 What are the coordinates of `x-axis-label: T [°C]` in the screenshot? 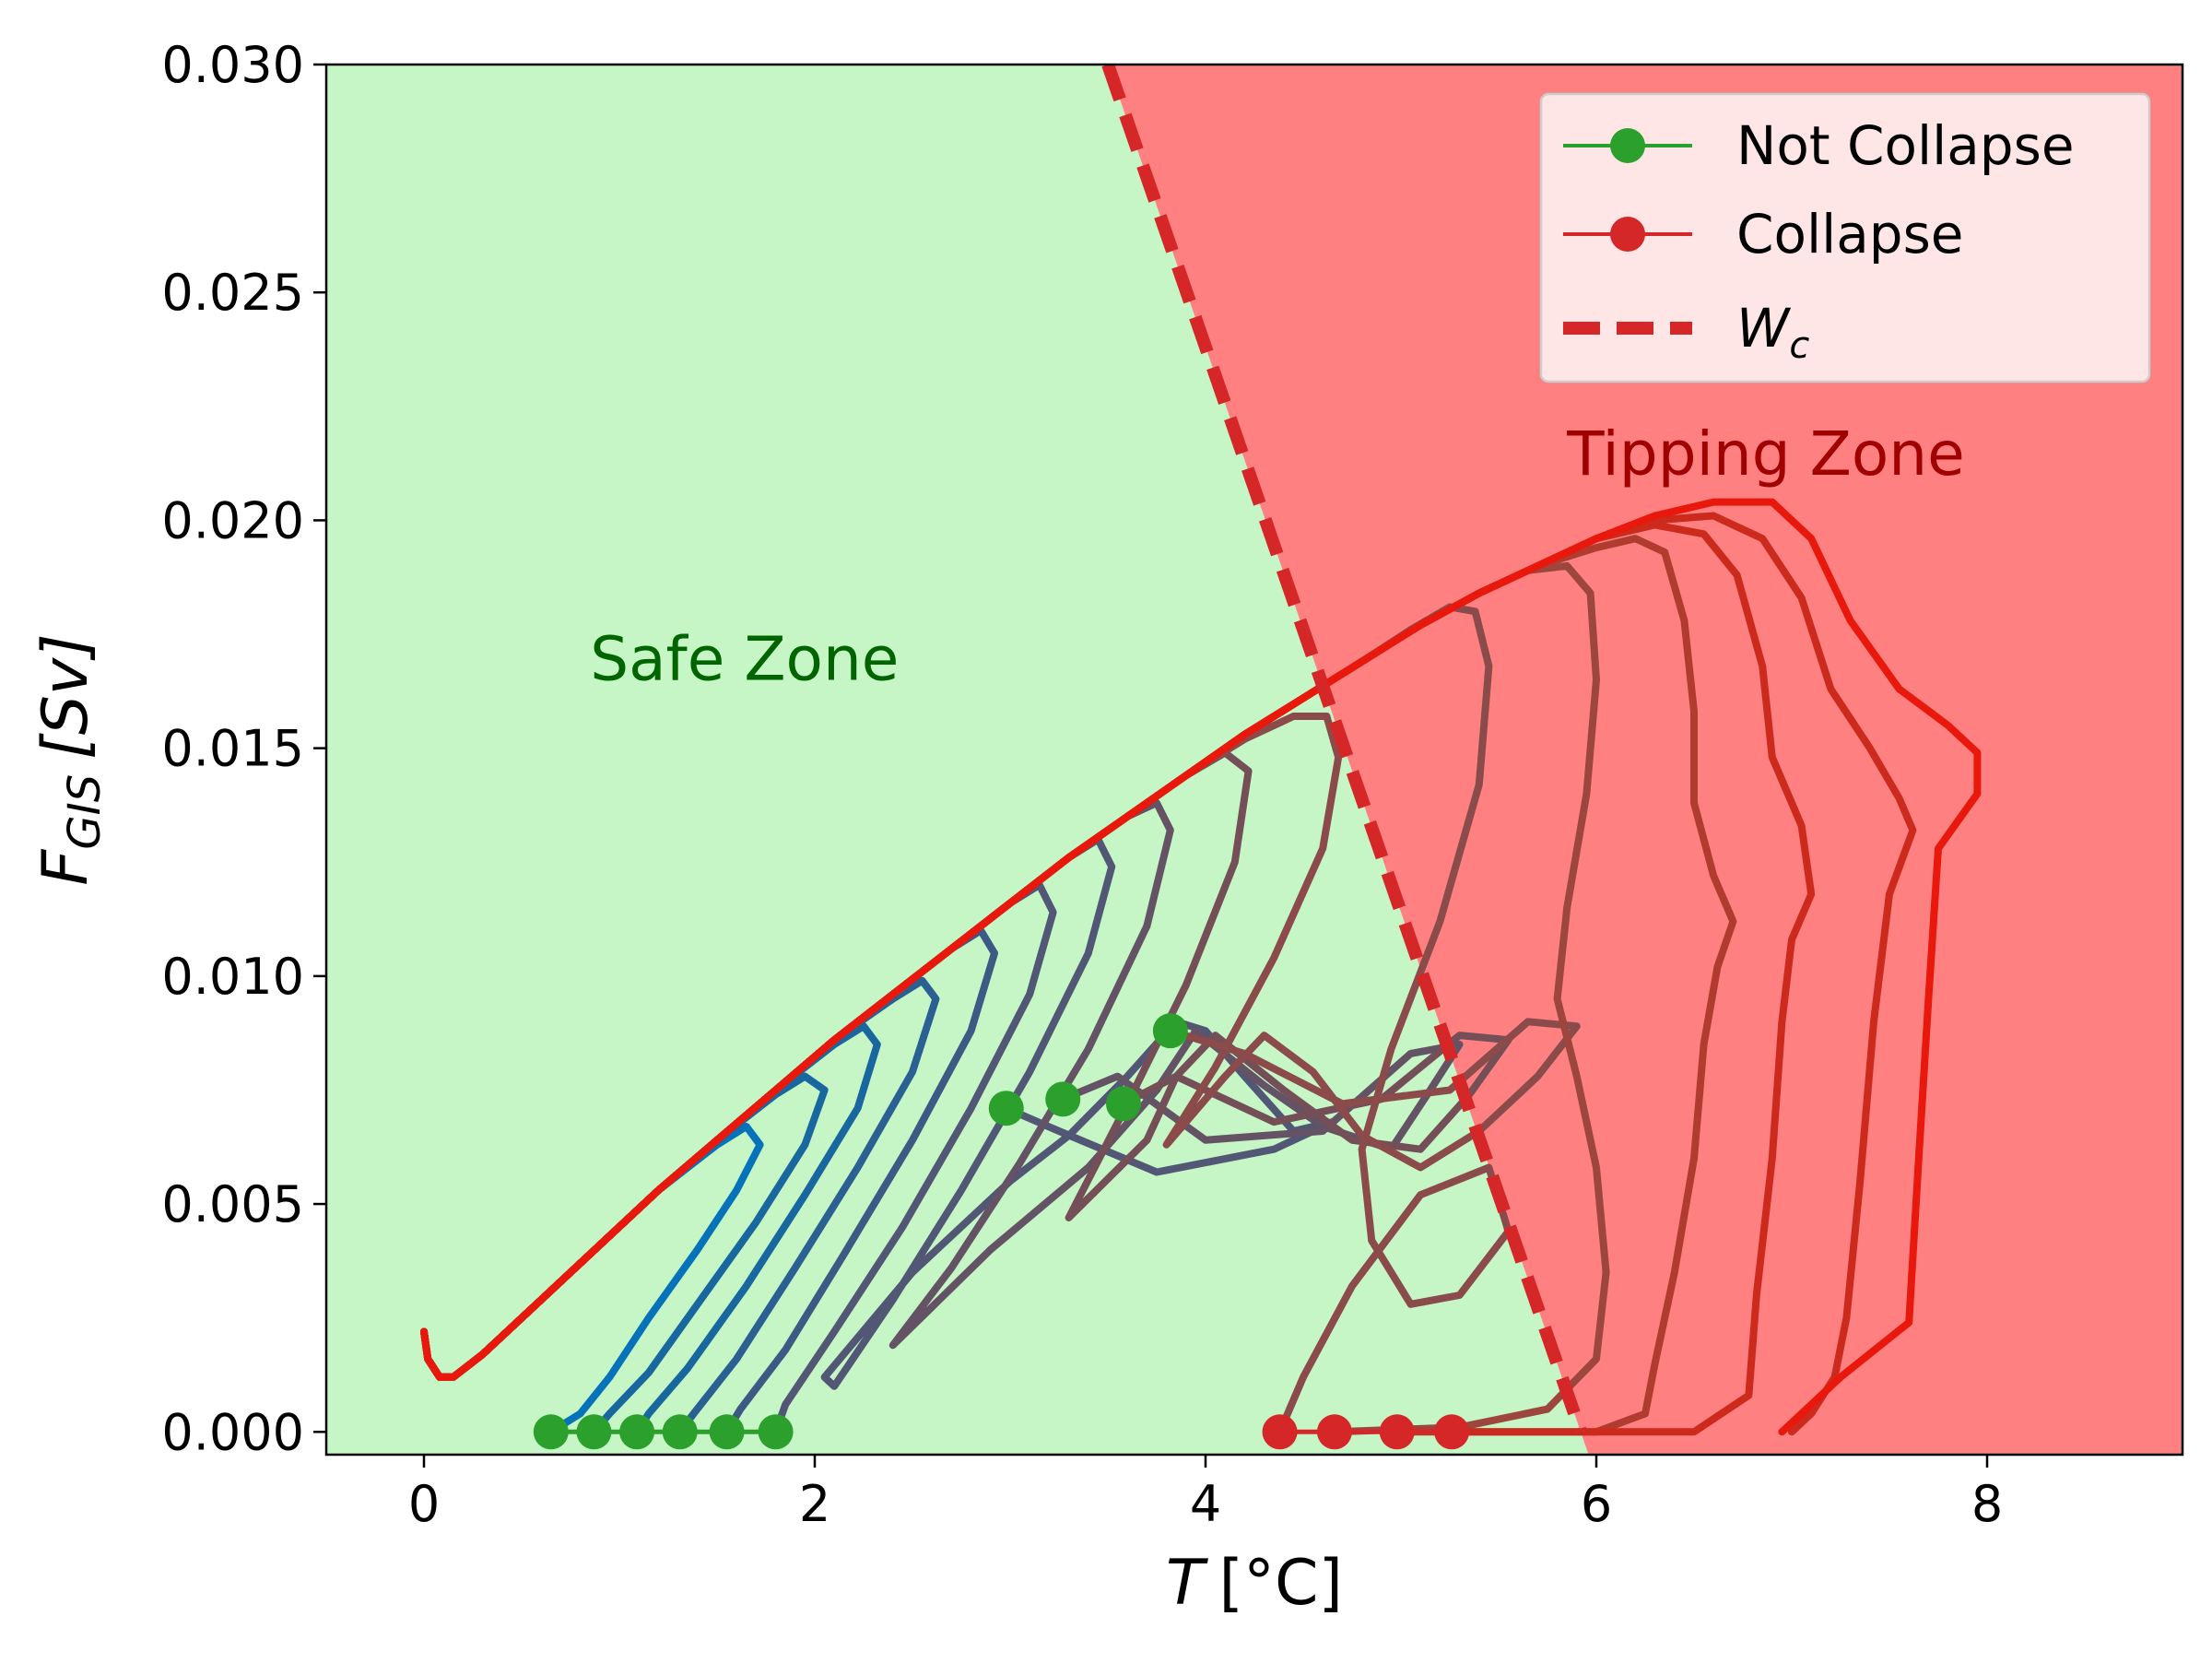 It's located at (1254, 1583).